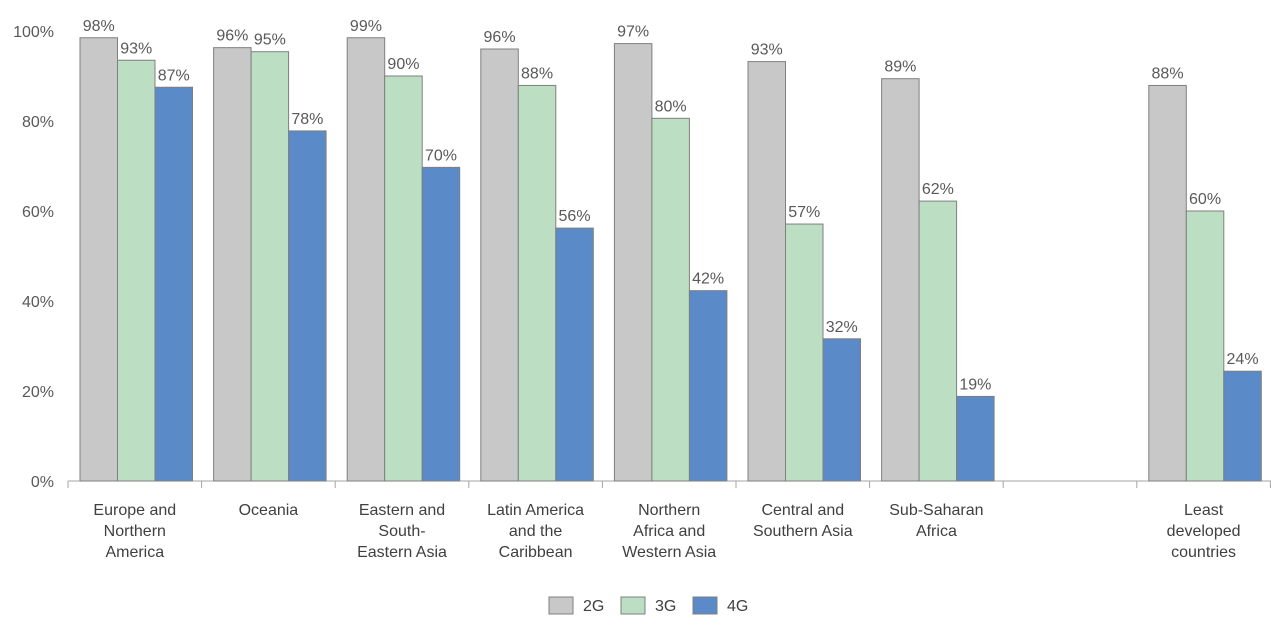 The height and width of the screenshot is (628, 1271). What do you see at coordinates (38, 302) in the screenshot?
I see `y-tick-label: 40%` at bounding box center [38, 302].